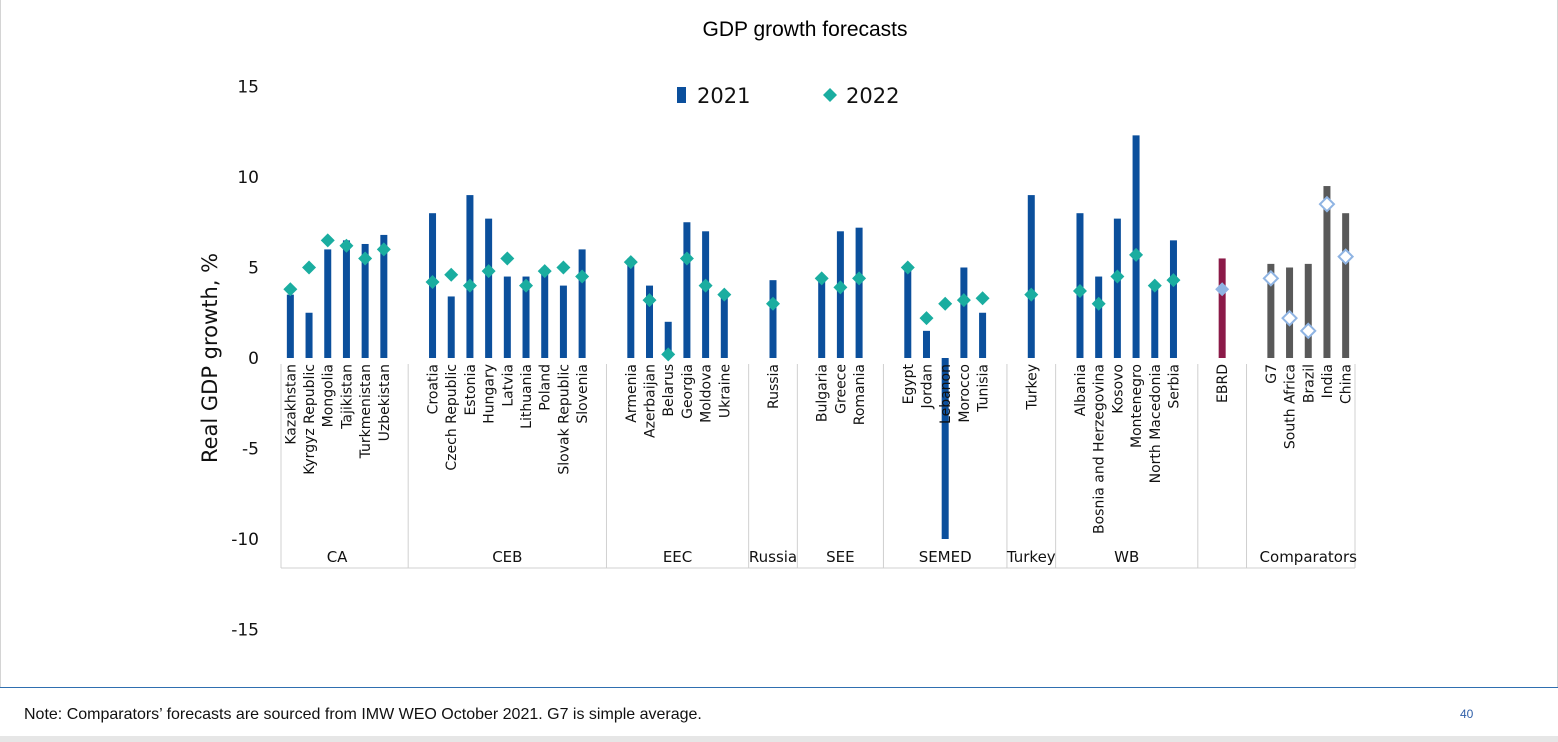  What do you see at coordinates (823, 393) in the screenshot?
I see `category-label: Bulgaria` at bounding box center [823, 393].